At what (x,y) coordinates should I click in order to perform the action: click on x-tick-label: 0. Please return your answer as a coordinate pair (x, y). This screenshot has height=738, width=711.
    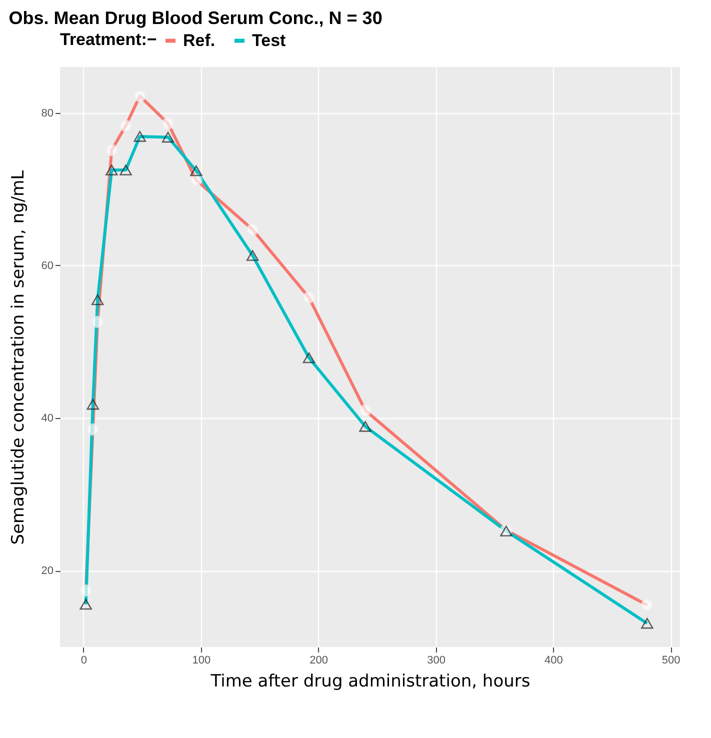
    Looking at the image, I should click on (84, 660).